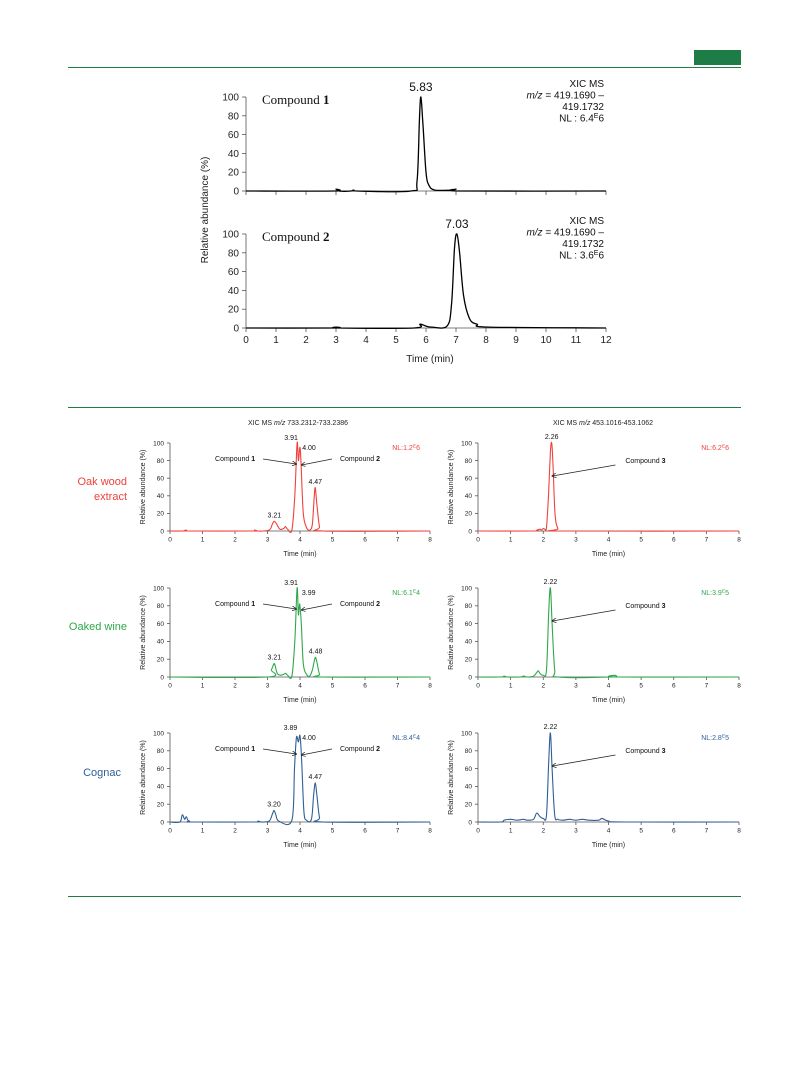 This screenshot has height=1067, width=809. I want to click on fig1-bottom-xtick-label: 0, so click(246, 340).